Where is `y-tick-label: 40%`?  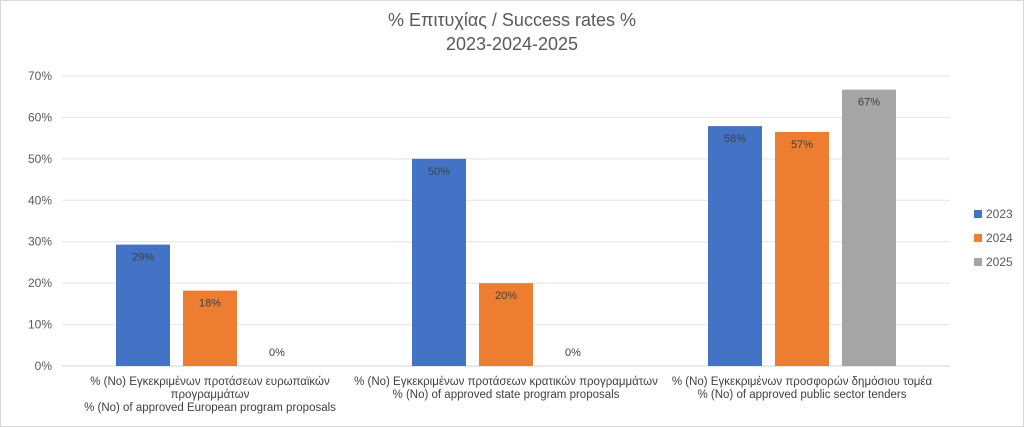
y-tick-label: 40% is located at coordinates (40, 200).